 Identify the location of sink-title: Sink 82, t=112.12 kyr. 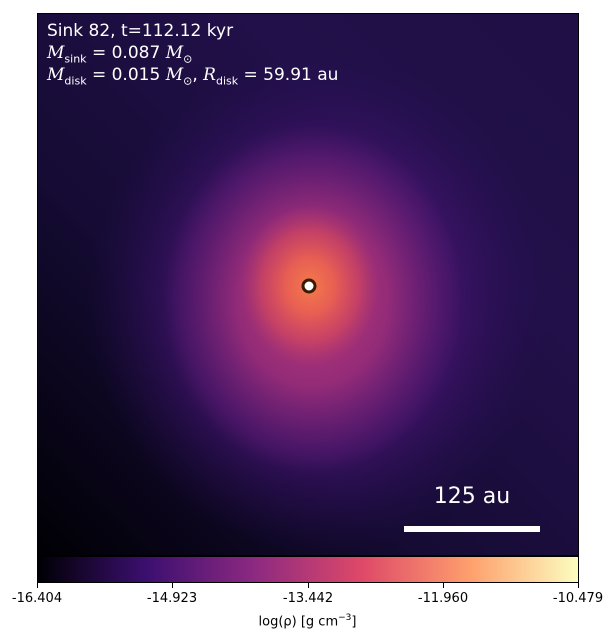
(140, 31).